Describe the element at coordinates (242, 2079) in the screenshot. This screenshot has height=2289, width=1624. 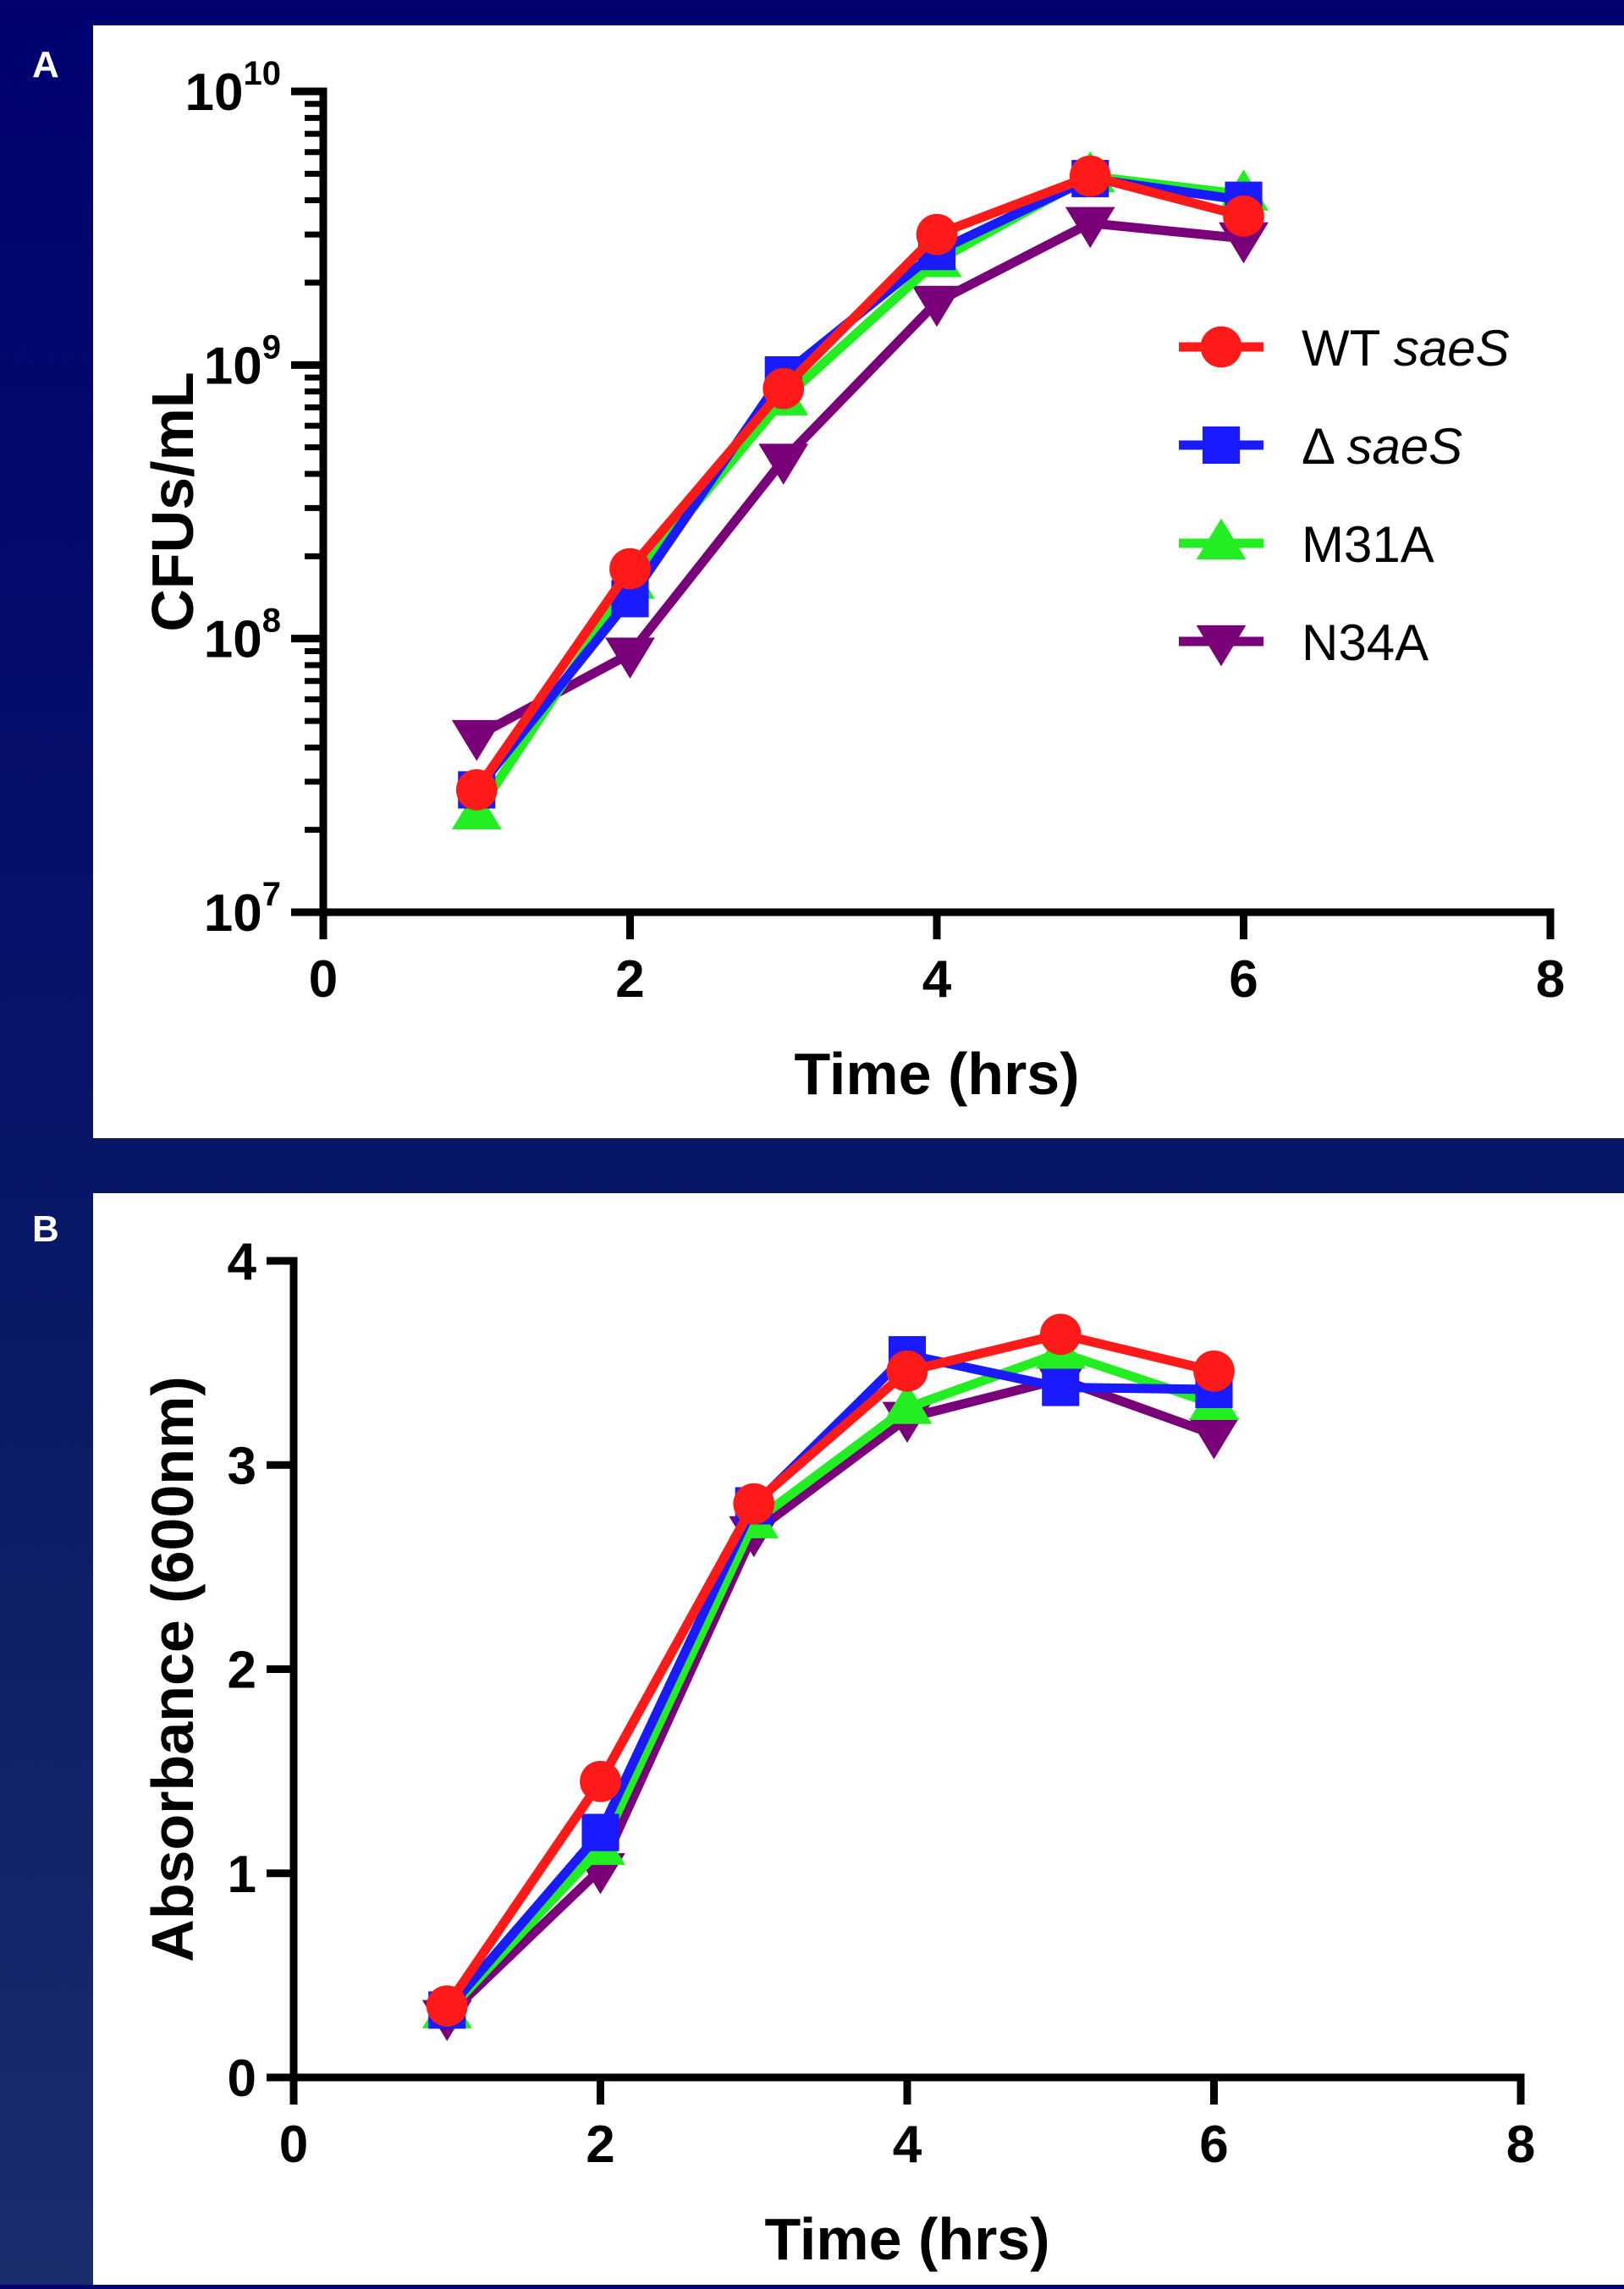
I see `y-tick-label-0: 0` at that location.